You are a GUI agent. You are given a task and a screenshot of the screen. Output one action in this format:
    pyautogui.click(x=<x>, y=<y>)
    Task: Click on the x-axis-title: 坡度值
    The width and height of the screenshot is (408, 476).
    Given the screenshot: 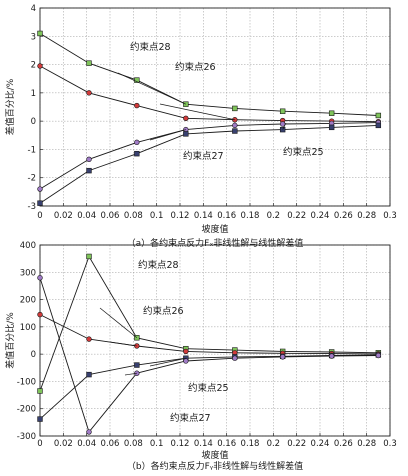 What is the action you would take?
    pyautogui.click(x=214, y=229)
    